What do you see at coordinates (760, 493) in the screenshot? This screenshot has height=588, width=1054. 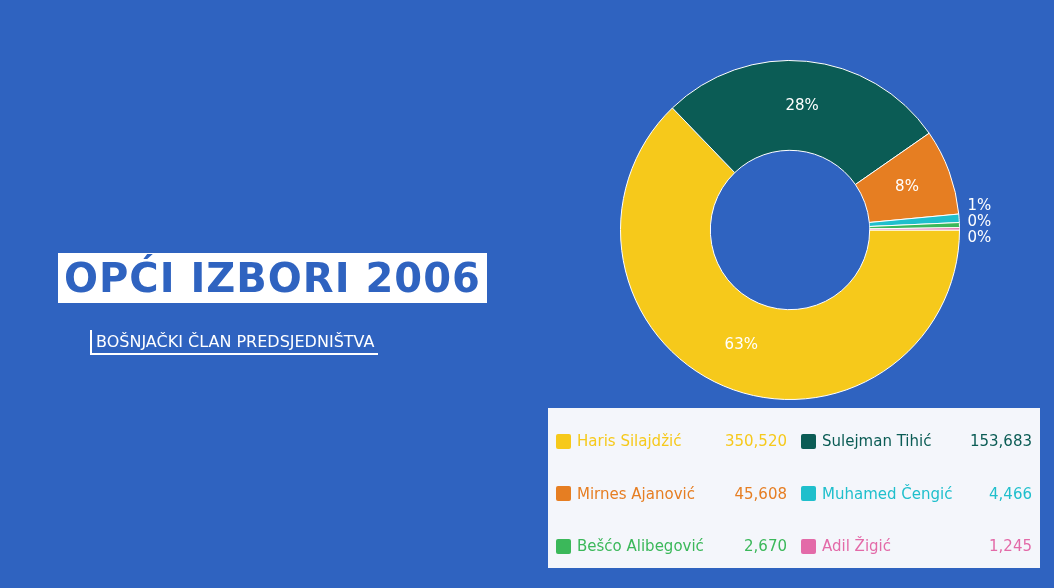 I see `data-label: 45,608` at bounding box center [760, 493].